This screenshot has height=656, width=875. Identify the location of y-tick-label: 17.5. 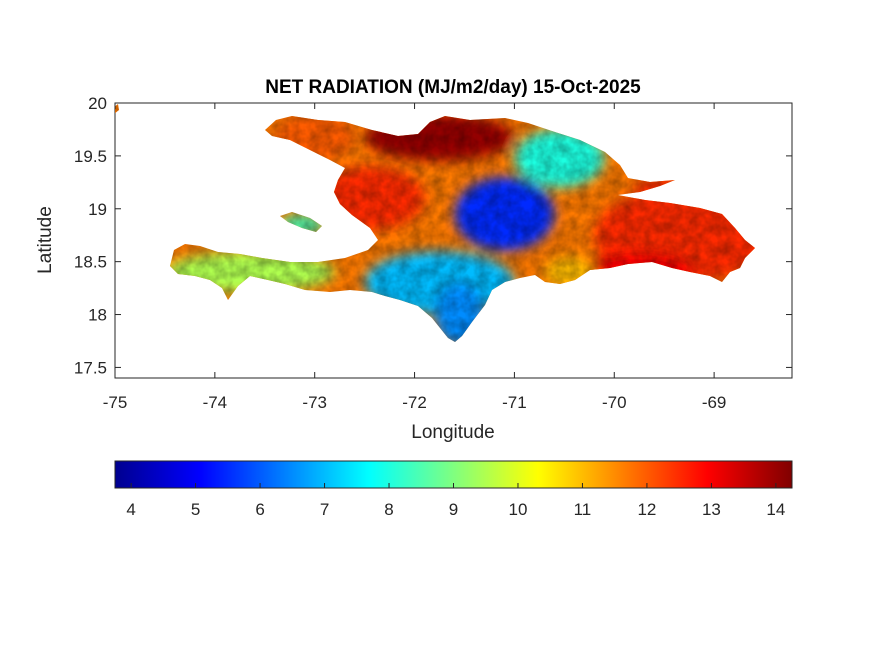
(90, 367).